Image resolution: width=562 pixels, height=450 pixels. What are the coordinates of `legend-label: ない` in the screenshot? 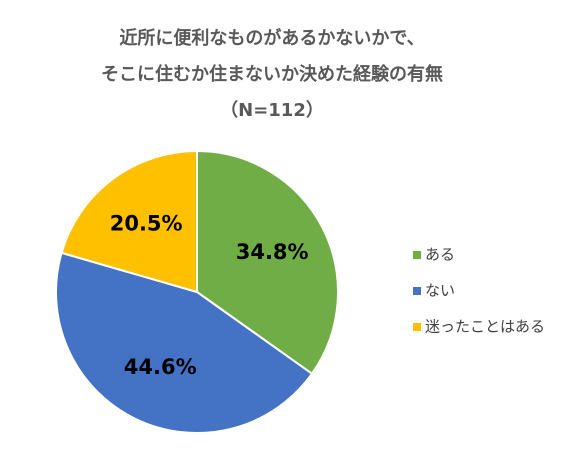 It's located at (440, 291).